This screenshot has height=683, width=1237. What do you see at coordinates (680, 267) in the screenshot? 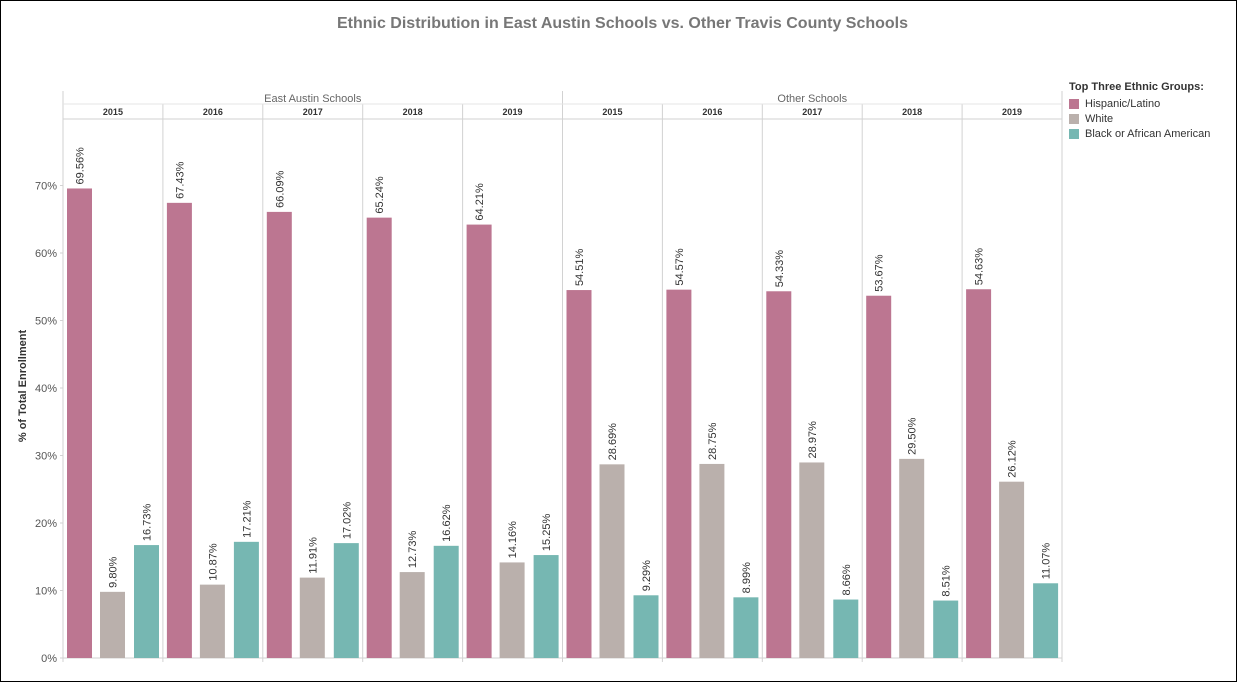
I see `data-label: 54.57%` at bounding box center [680, 267].